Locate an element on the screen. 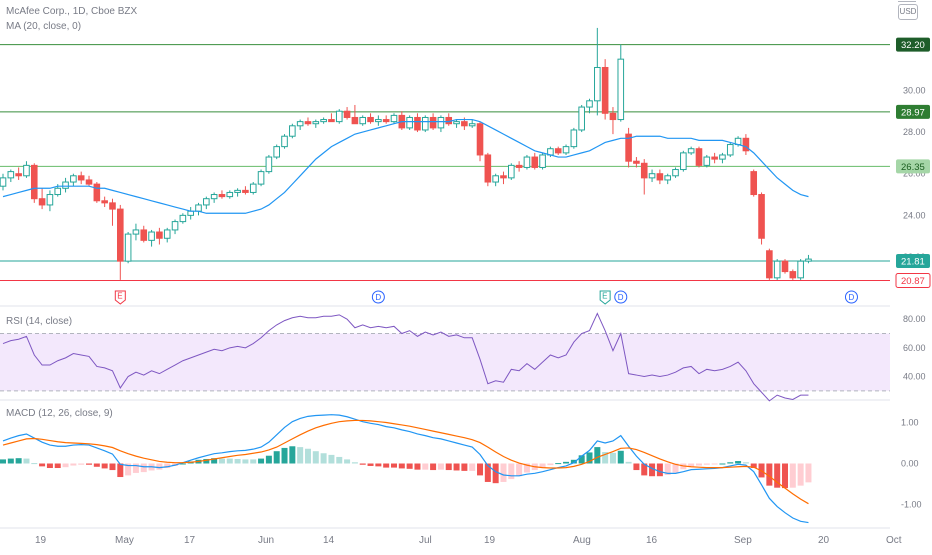  signal-line is located at coordinates (405, 462).